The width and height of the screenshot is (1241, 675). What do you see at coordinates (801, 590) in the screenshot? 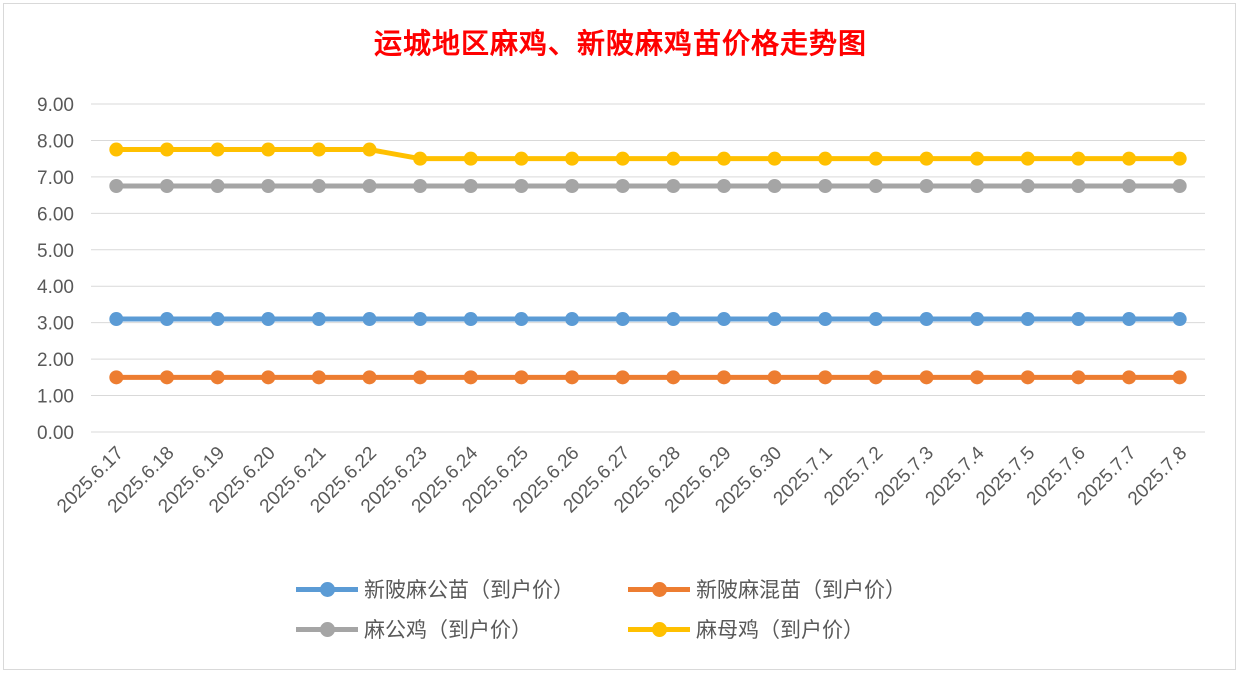
I see `legend-label: 新陂麻混苗（到户价）` at bounding box center [801, 590].